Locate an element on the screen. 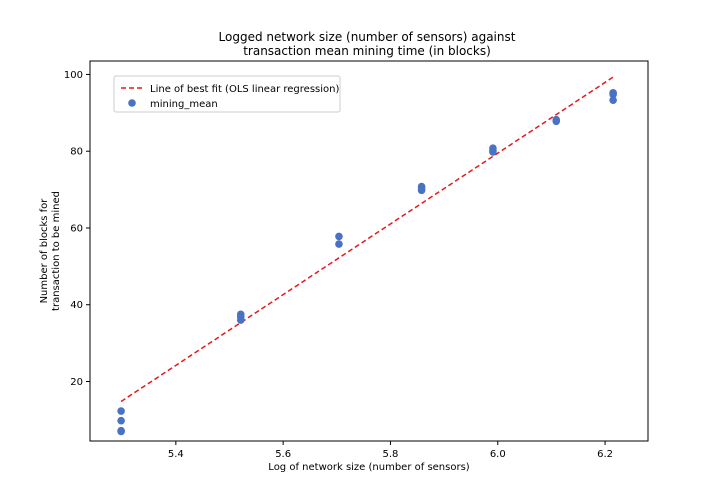 This screenshot has width=720, height=504. y-axis-ticks: 20 40 60 80 100 is located at coordinates (77, 229).